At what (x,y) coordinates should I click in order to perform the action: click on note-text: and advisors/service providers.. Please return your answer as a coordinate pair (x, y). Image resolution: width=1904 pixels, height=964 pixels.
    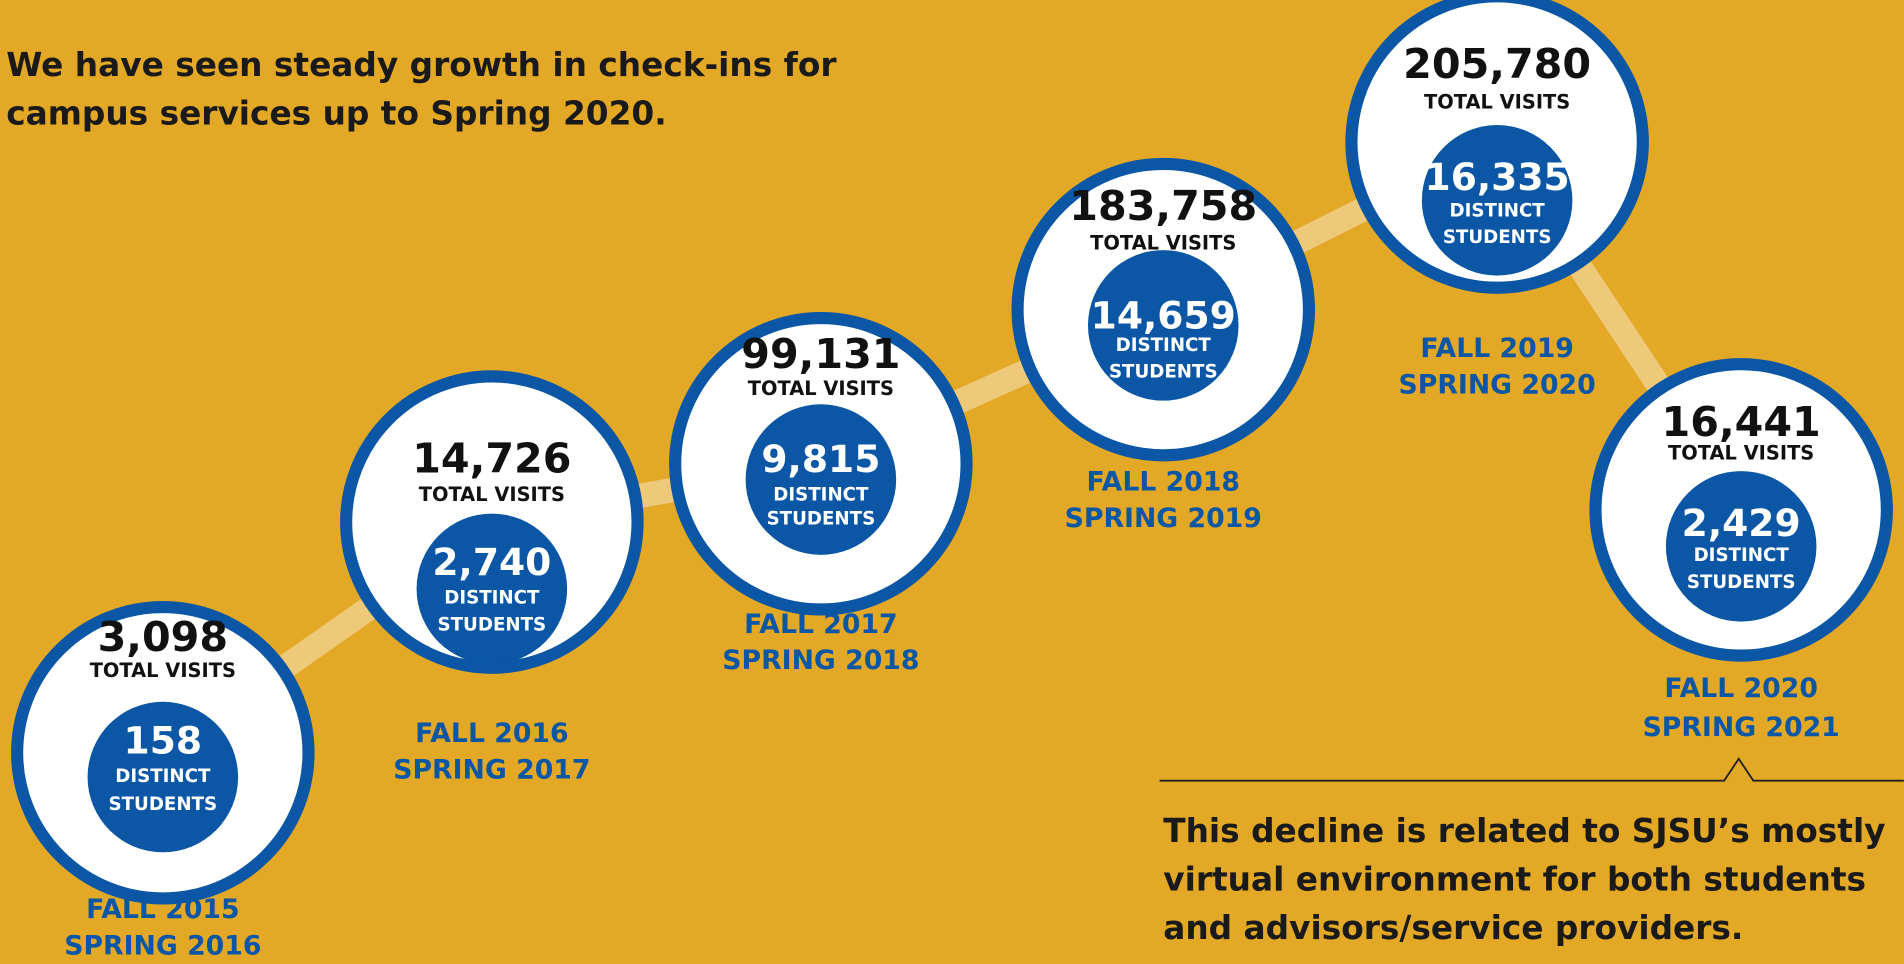
    Looking at the image, I should click on (1453, 928).